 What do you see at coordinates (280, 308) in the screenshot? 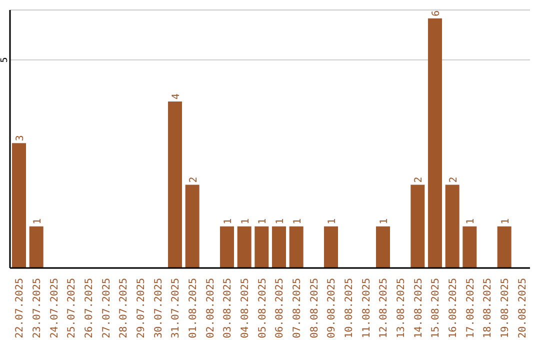
I see `x-tick-label: 06.08.2025` at bounding box center [280, 308].